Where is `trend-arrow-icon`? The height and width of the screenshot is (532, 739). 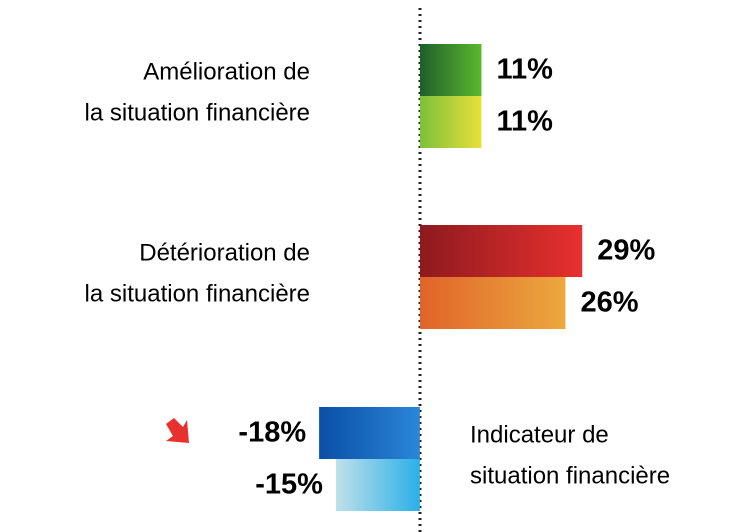 trend-arrow-icon is located at coordinates (177, 430).